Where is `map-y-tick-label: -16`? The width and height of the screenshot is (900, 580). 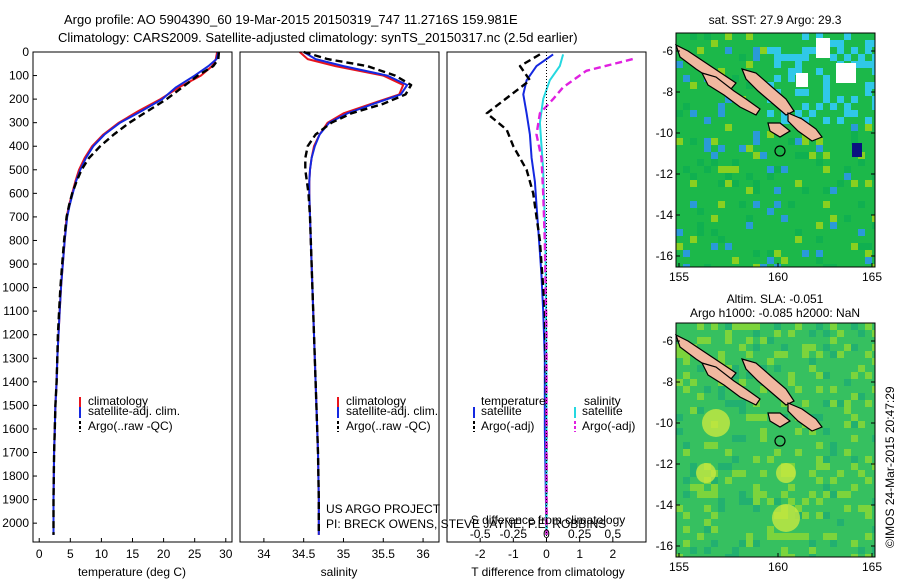
map-y-tick-label: -16 is located at coordinates (665, 256).